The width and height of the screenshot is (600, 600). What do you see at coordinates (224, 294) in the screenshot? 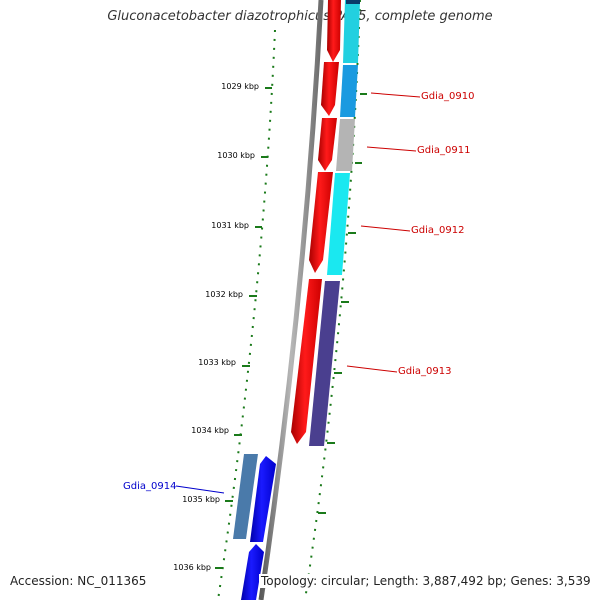
I see `tick-label-1032: 1032 kbp` at bounding box center [224, 294].